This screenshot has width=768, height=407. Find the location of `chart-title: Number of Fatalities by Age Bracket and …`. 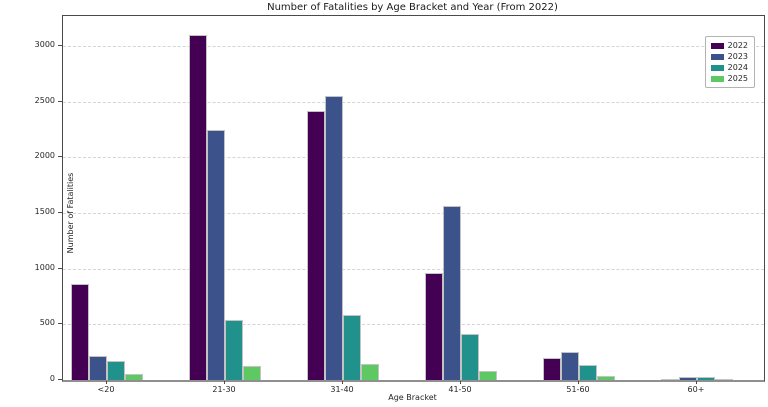

chart-title: Number of Fatalities by Age Bracket and … is located at coordinates (412, 7).